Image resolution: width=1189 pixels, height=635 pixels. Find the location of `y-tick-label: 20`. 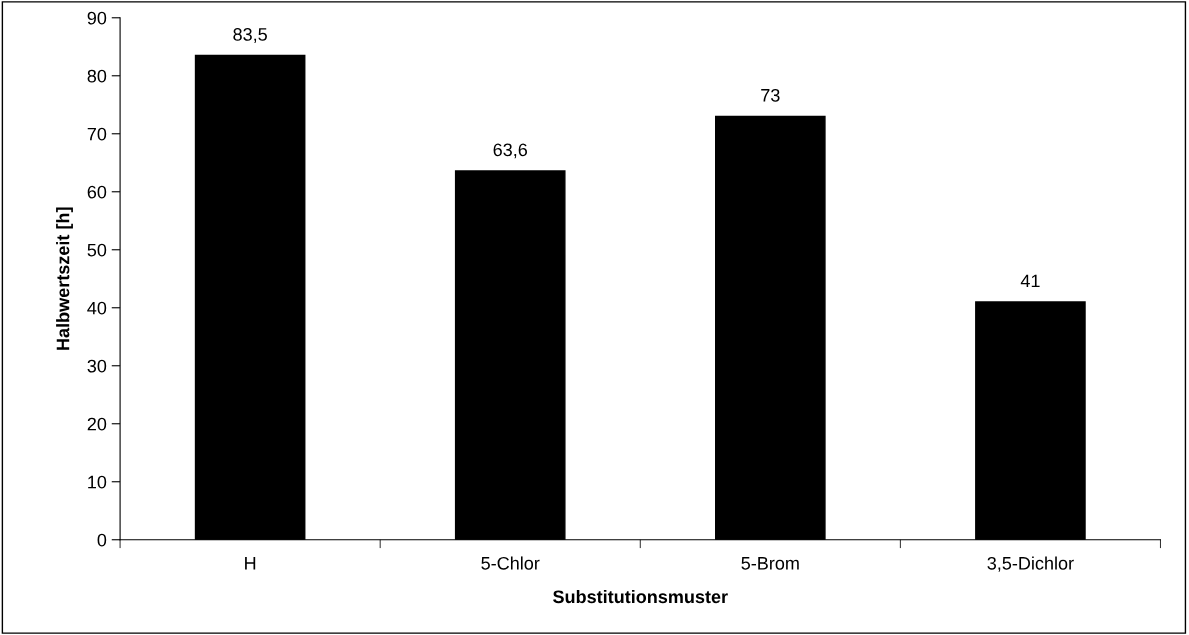

y-tick-label: 20 is located at coordinates (97, 424).